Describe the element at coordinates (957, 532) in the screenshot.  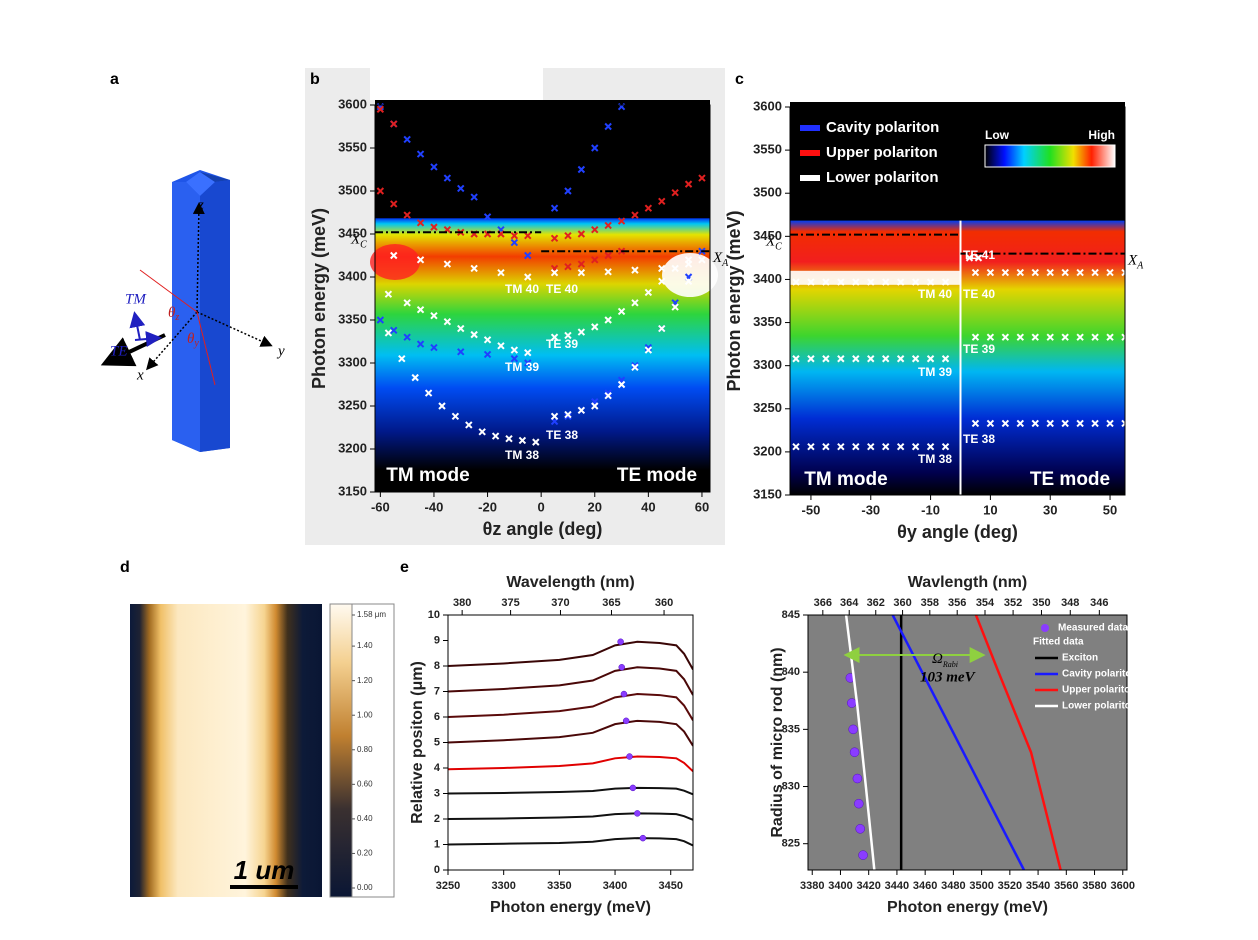
I see `x-axis-label: θy angle (deg)` at that location.